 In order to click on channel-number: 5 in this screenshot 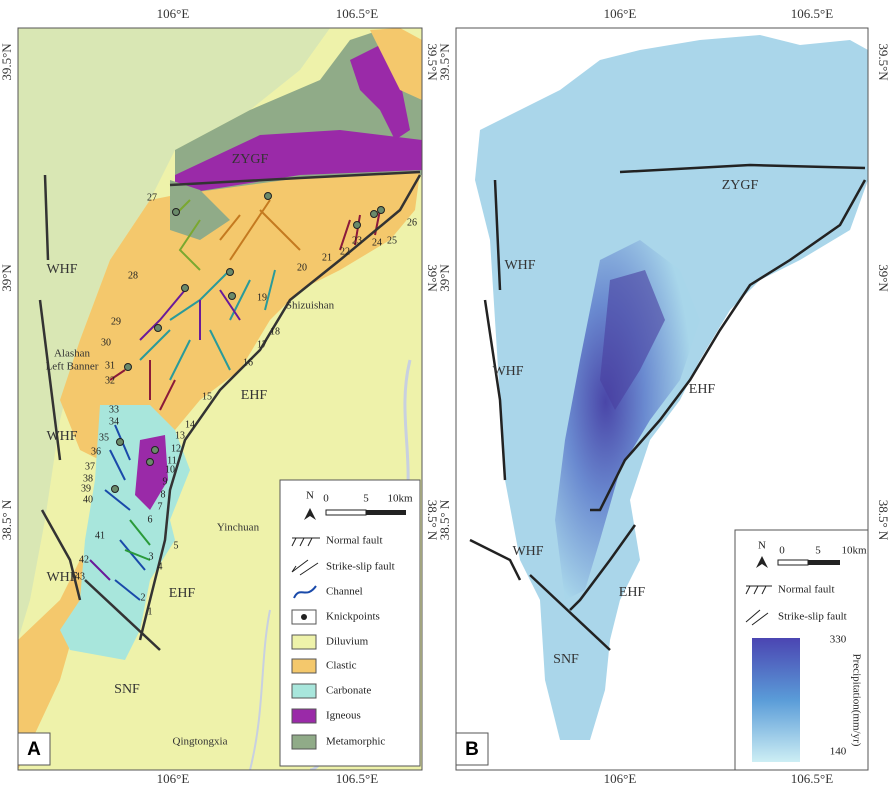, I will do `click(176, 545)`.